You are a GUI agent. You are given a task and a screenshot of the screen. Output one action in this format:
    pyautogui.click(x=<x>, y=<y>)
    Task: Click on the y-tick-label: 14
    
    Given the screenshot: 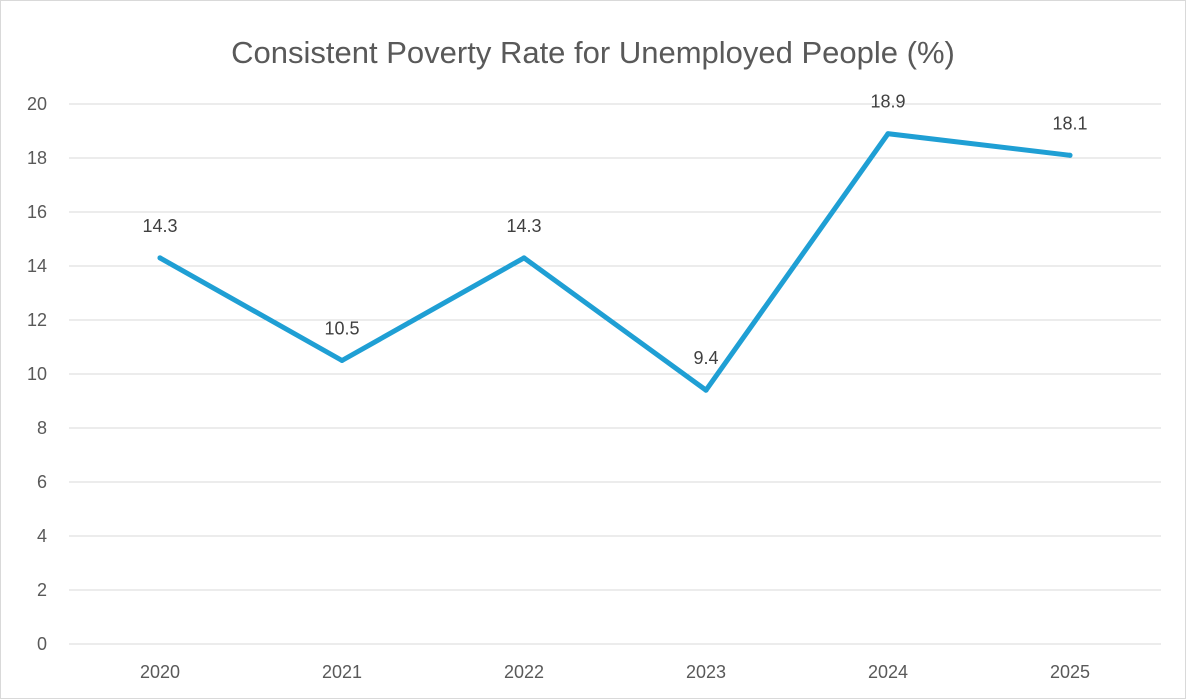 What is the action you would take?
    pyautogui.click(x=37, y=266)
    